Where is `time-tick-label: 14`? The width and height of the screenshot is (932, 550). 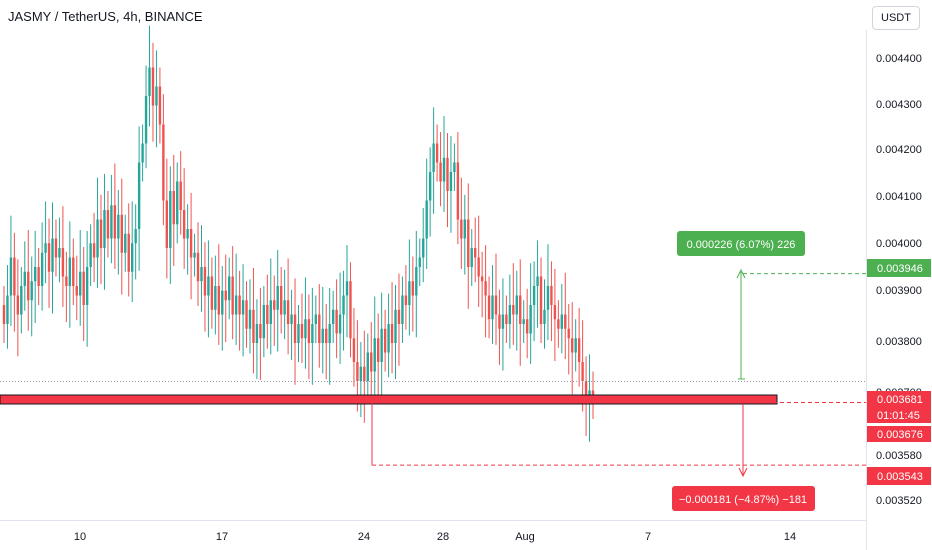
time-tick-label: 14 is located at coordinates (790, 537).